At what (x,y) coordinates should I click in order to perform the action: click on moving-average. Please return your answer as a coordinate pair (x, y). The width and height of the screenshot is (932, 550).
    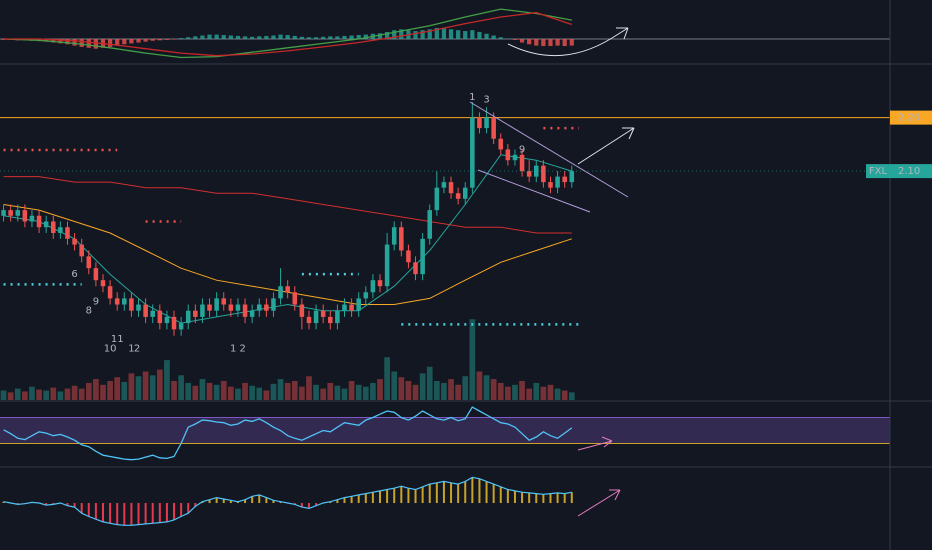
    Looking at the image, I should click on (287, 205).